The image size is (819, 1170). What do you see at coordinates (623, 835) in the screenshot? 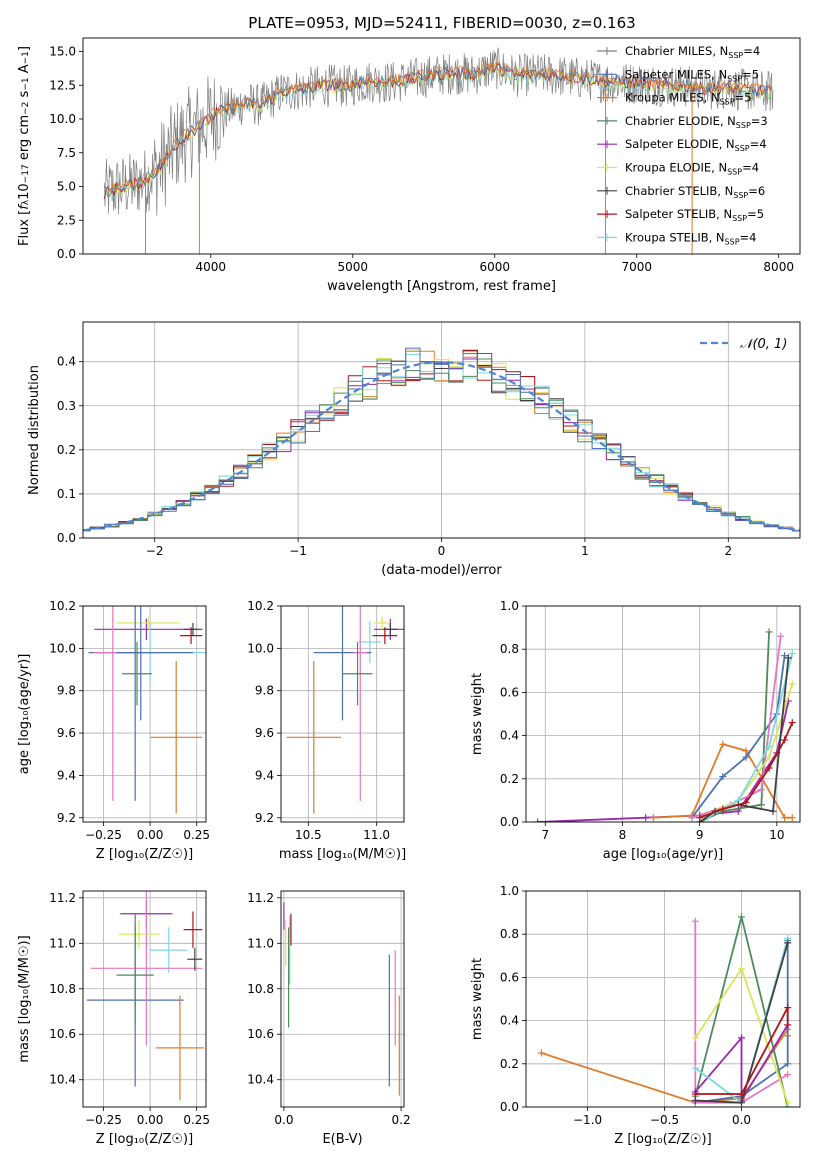
I see `x-tick-label: 8` at bounding box center [623, 835].